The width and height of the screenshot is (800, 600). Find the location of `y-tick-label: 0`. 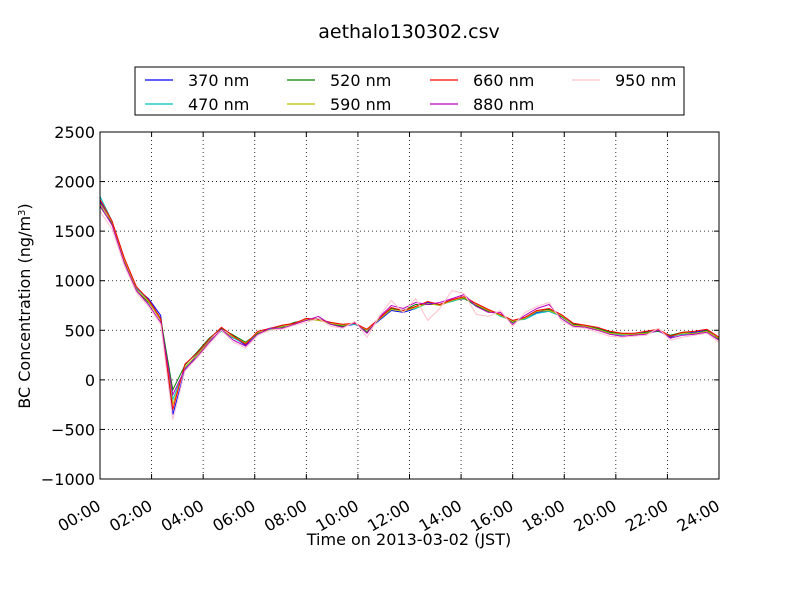

y-tick-label: 0 is located at coordinates (90, 380).